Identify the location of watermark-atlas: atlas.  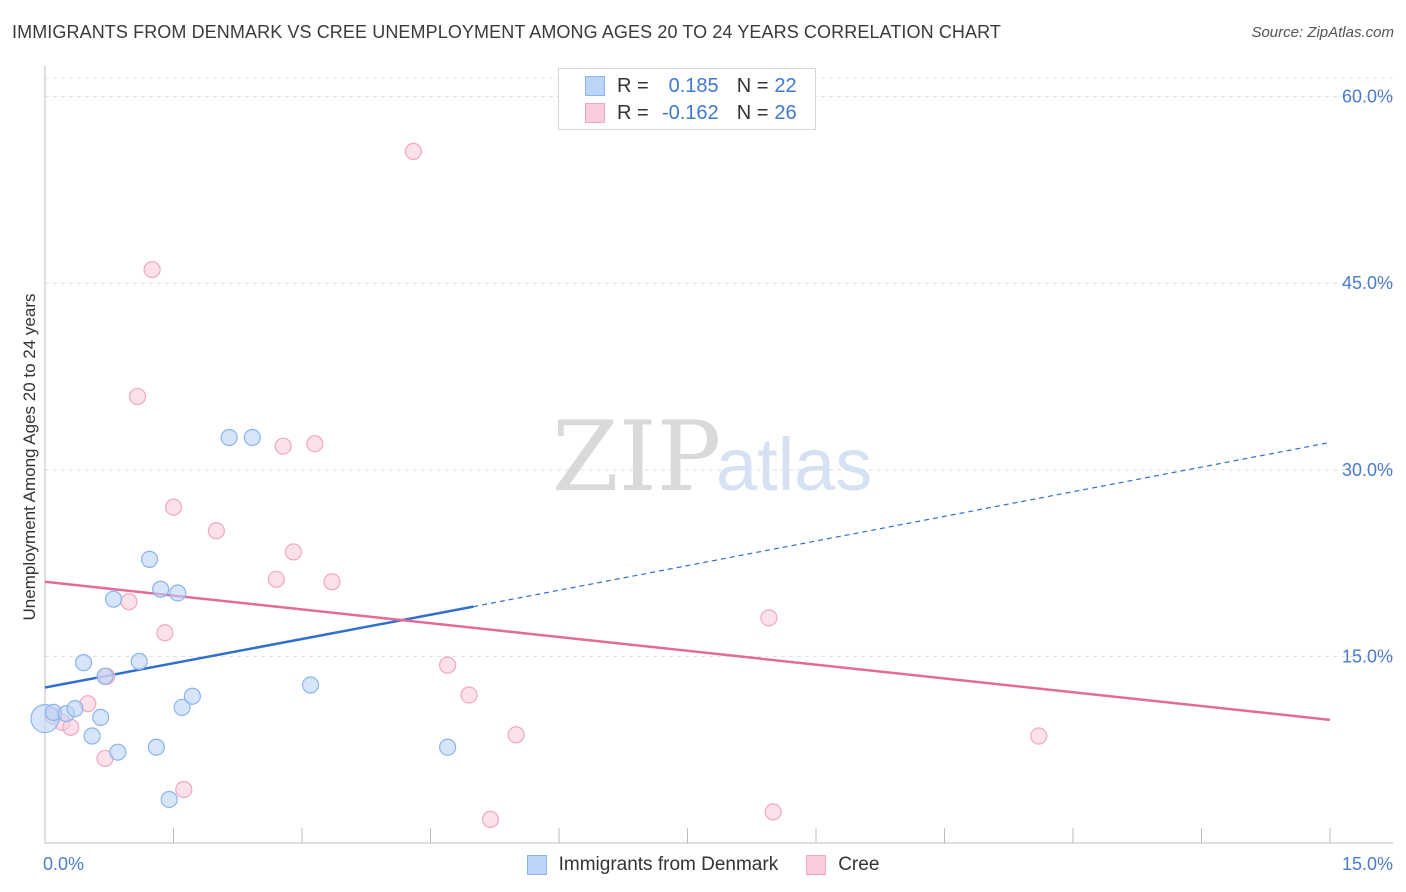
(794, 464).